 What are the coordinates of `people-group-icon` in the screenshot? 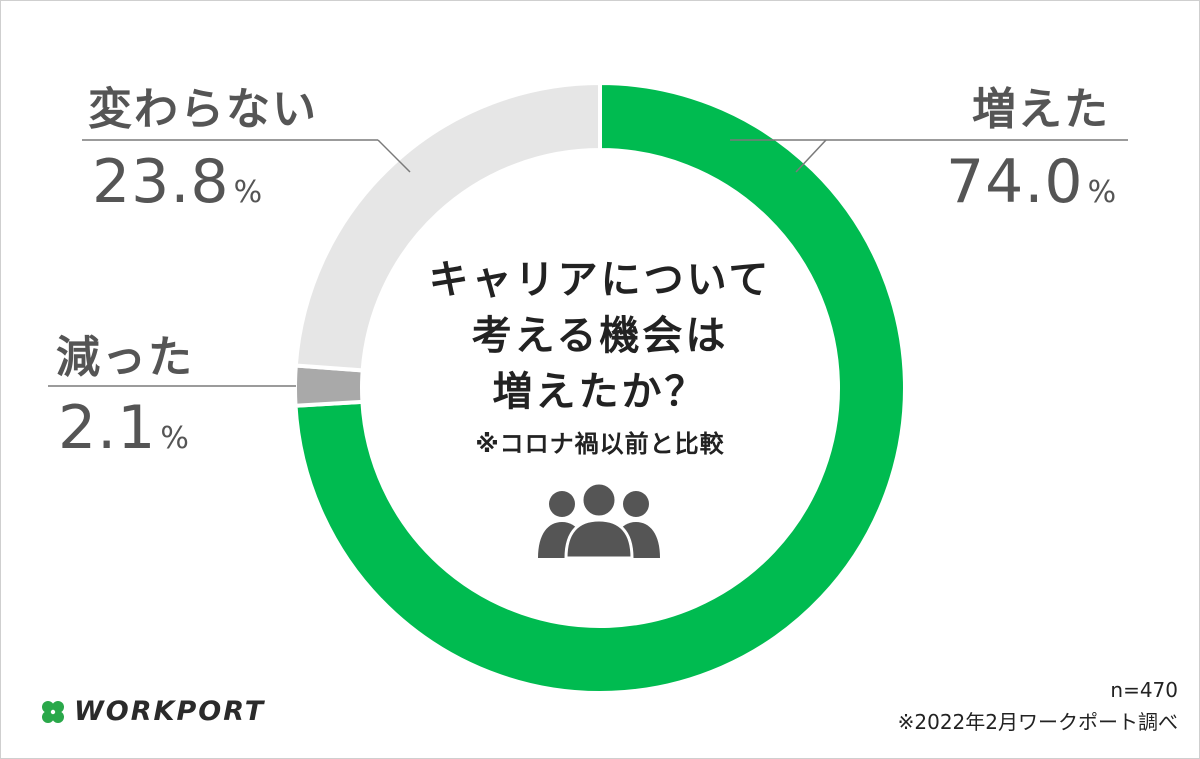 It's located at (599, 520).